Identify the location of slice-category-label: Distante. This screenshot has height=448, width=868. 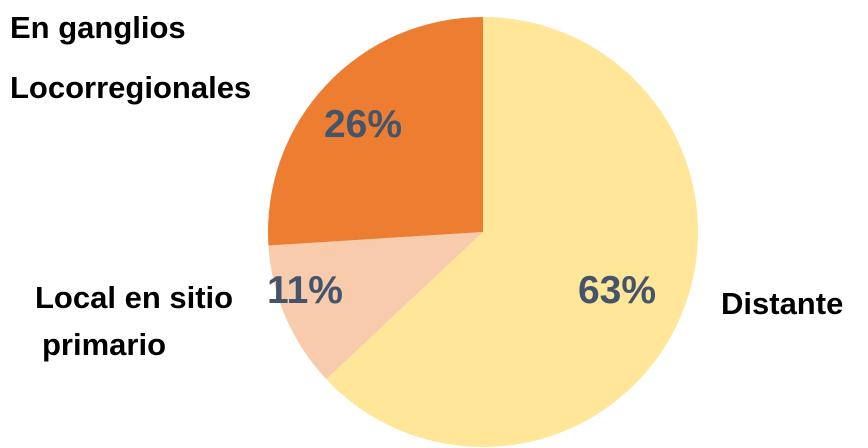
(782, 303).